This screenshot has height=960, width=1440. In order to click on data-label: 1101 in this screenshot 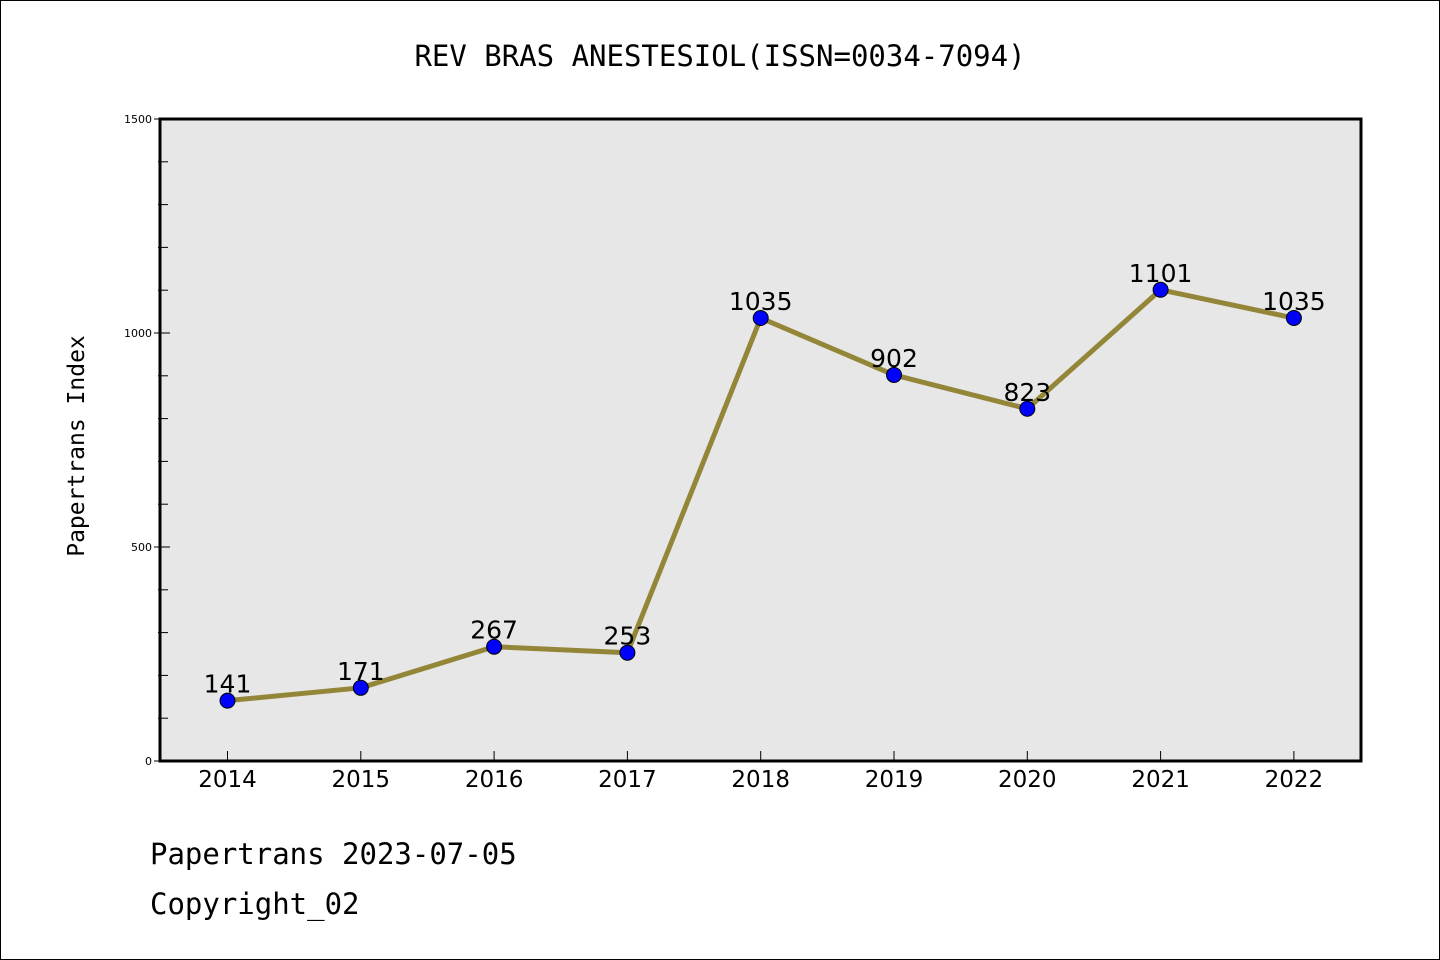, I will do `click(1161, 273)`.